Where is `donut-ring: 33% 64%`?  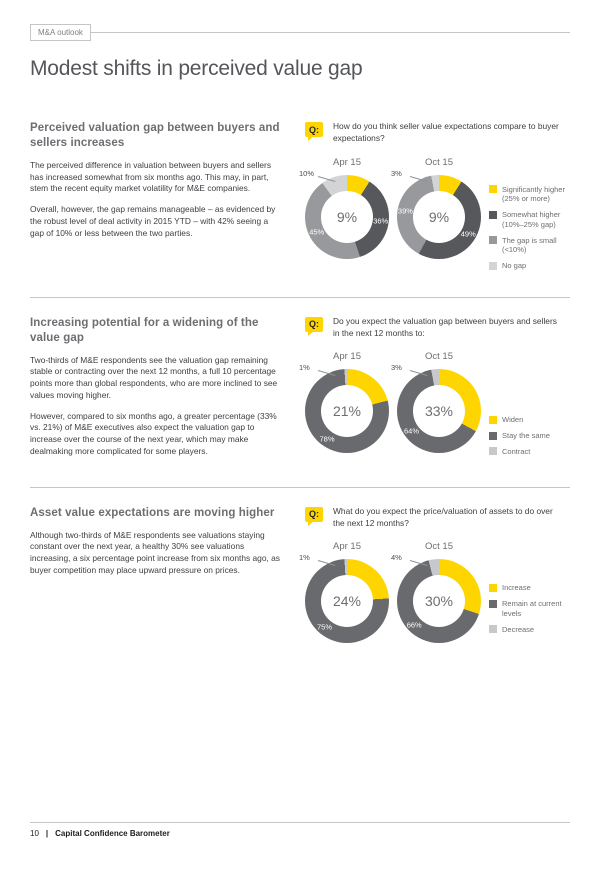 donut-ring: 33% 64% is located at coordinates (439, 411).